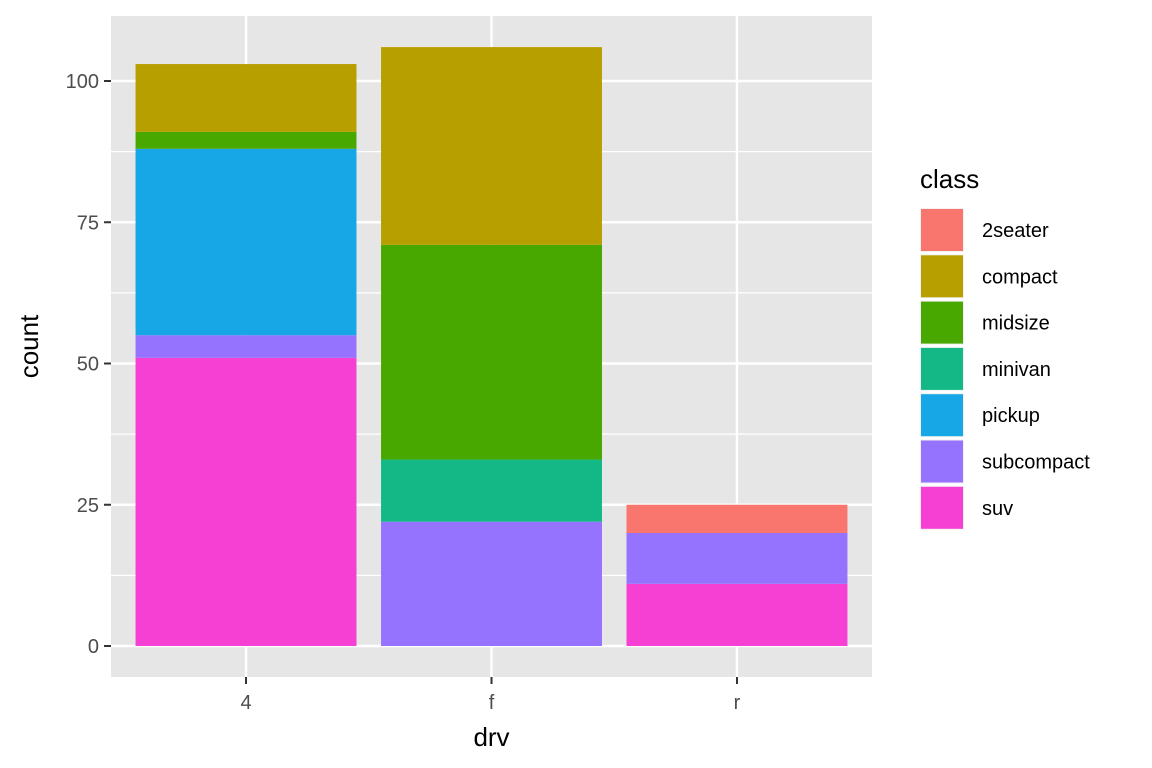 This screenshot has width=1152, height=768. Describe the element at coordinates (737, 614) in the screenshot. I see `bar-segment-r-suv` at that location.